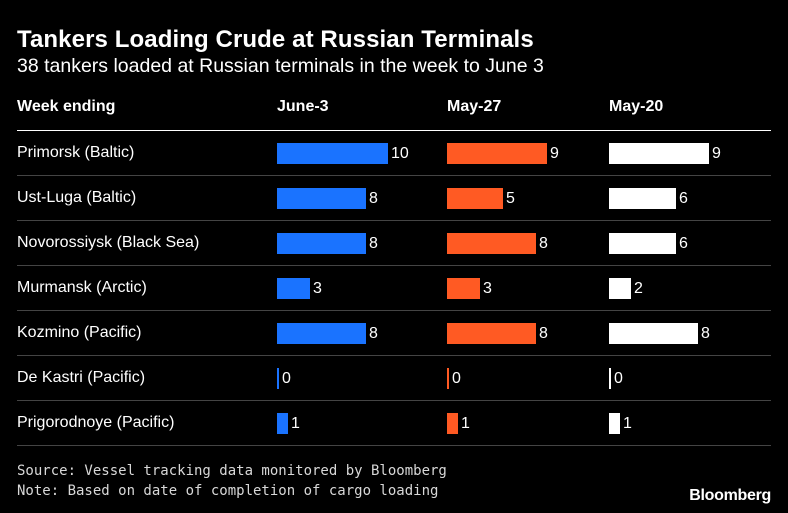  I want to click on bar-value-label: 10, so click(400, 153).